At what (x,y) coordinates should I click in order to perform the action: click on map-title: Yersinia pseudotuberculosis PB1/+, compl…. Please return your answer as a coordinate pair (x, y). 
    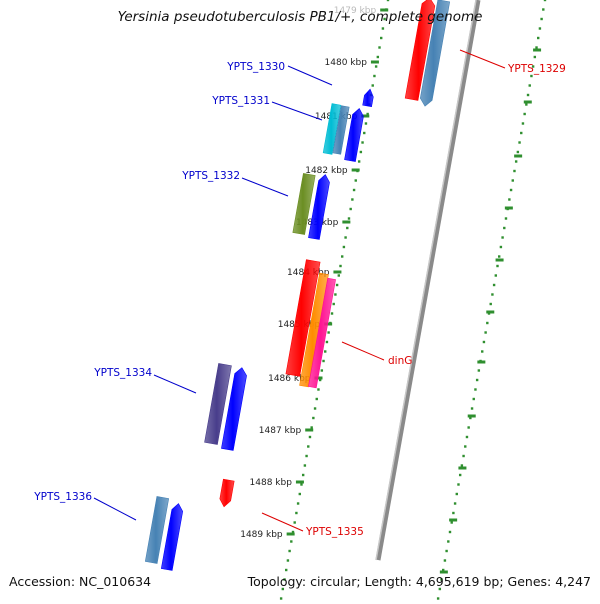
    Looking at the image, I should click on (300, 17).